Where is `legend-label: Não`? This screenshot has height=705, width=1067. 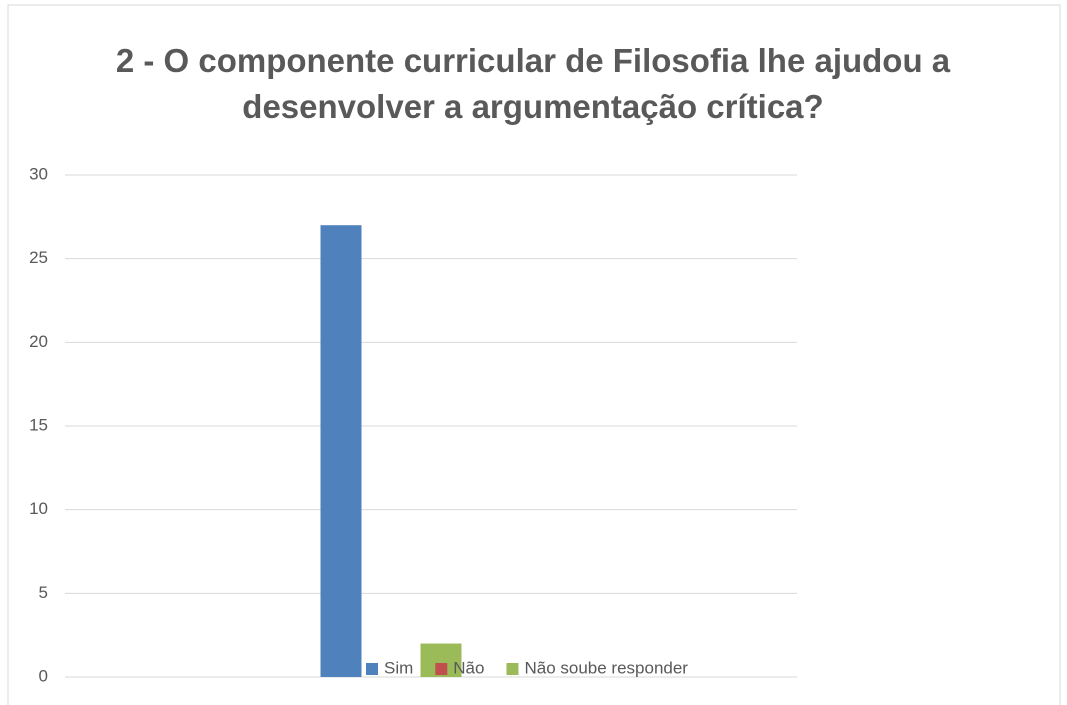
legend-label: Não is located at coordinates (468, 667).